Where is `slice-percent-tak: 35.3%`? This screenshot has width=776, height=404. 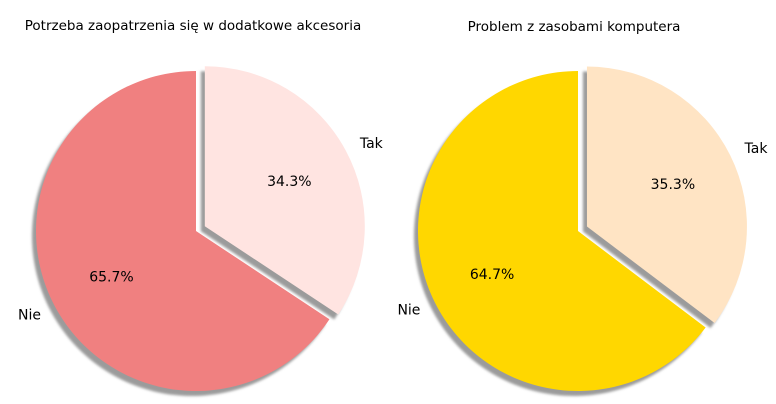 slice-percent-tak: 35.3% is located at coordinates (673, 185).